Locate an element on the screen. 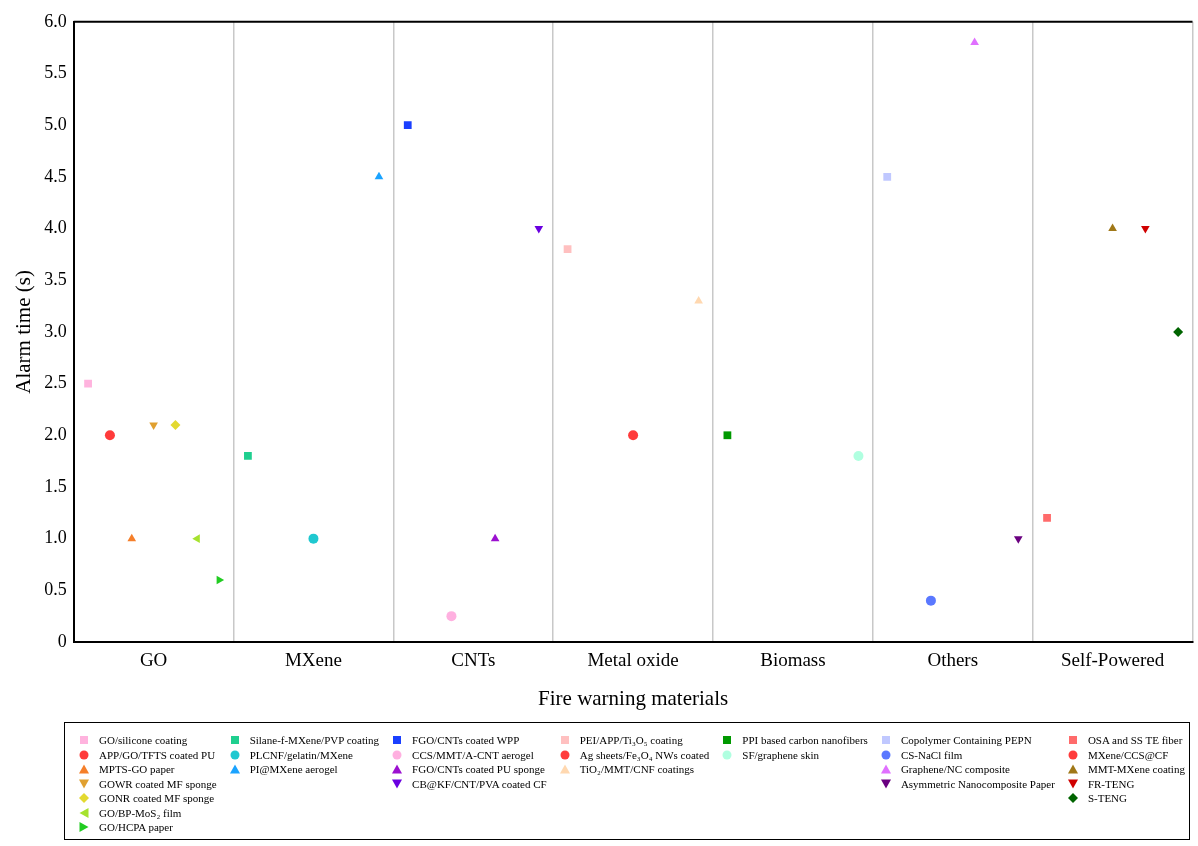 Image resolution: width=1198 pixels, height=846 pixels. legend-label: Graphene/NC composite is located at coordinates (955, 769).